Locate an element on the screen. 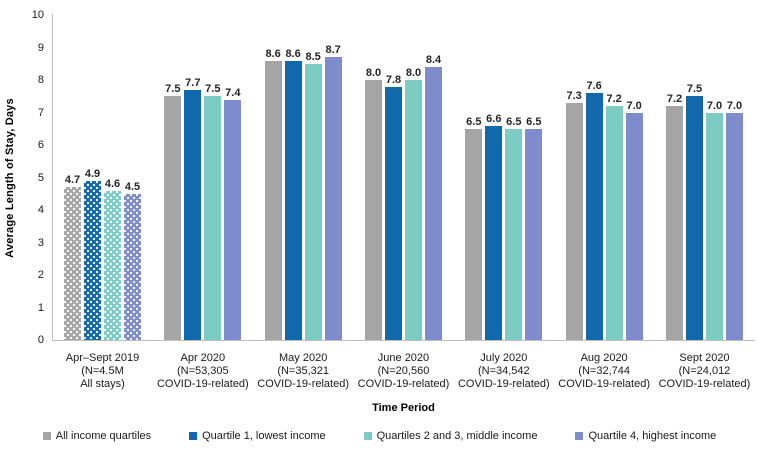  bar-with-label: 7.4 is located at coordinates (233, 213).